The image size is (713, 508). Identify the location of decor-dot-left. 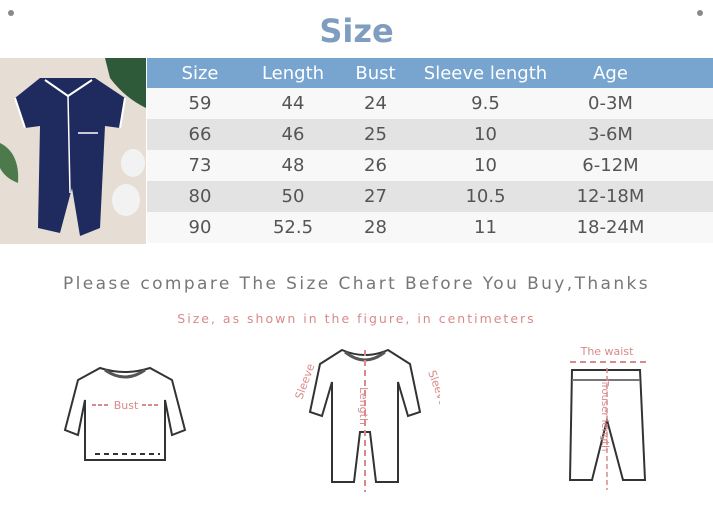
(11, 13).